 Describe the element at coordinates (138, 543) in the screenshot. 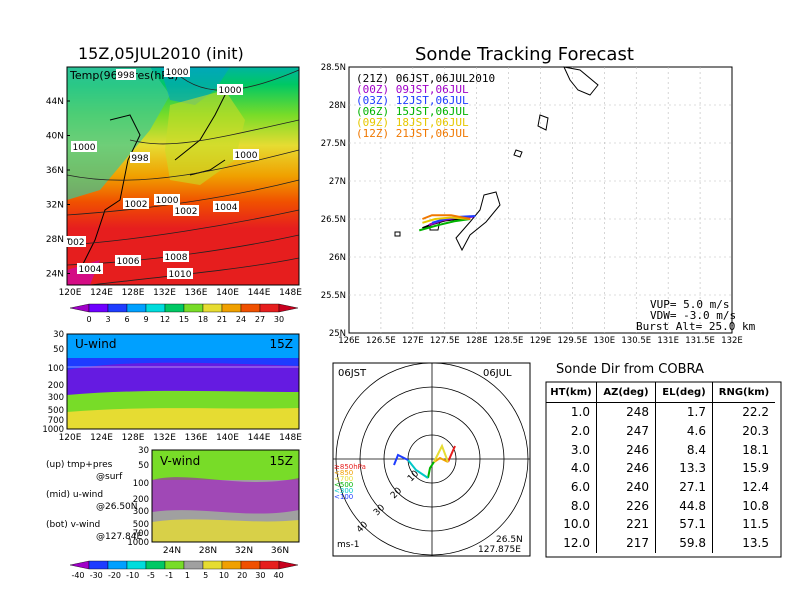

I see `v-wind-pressure-tick: 1000` at that location.